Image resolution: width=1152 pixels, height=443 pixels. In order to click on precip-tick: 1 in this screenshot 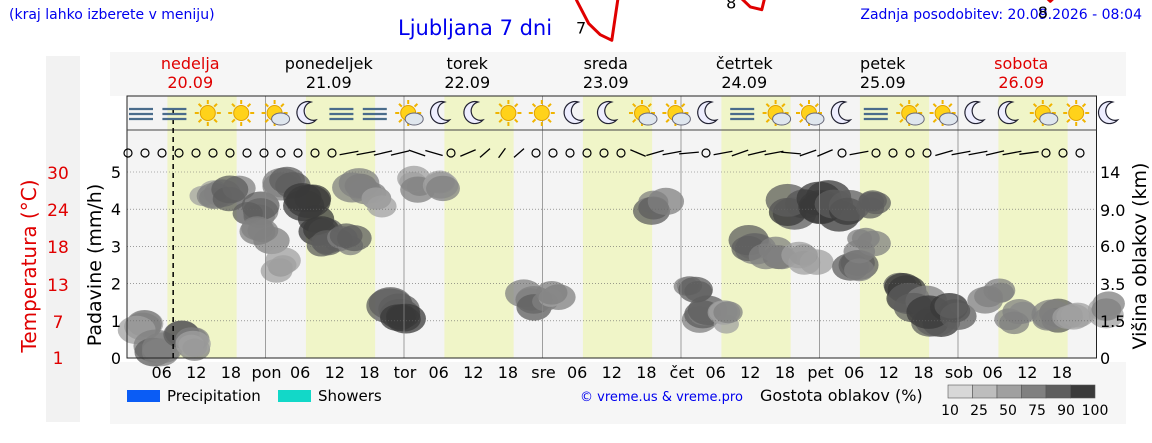, I will do `click(116, 321)`.